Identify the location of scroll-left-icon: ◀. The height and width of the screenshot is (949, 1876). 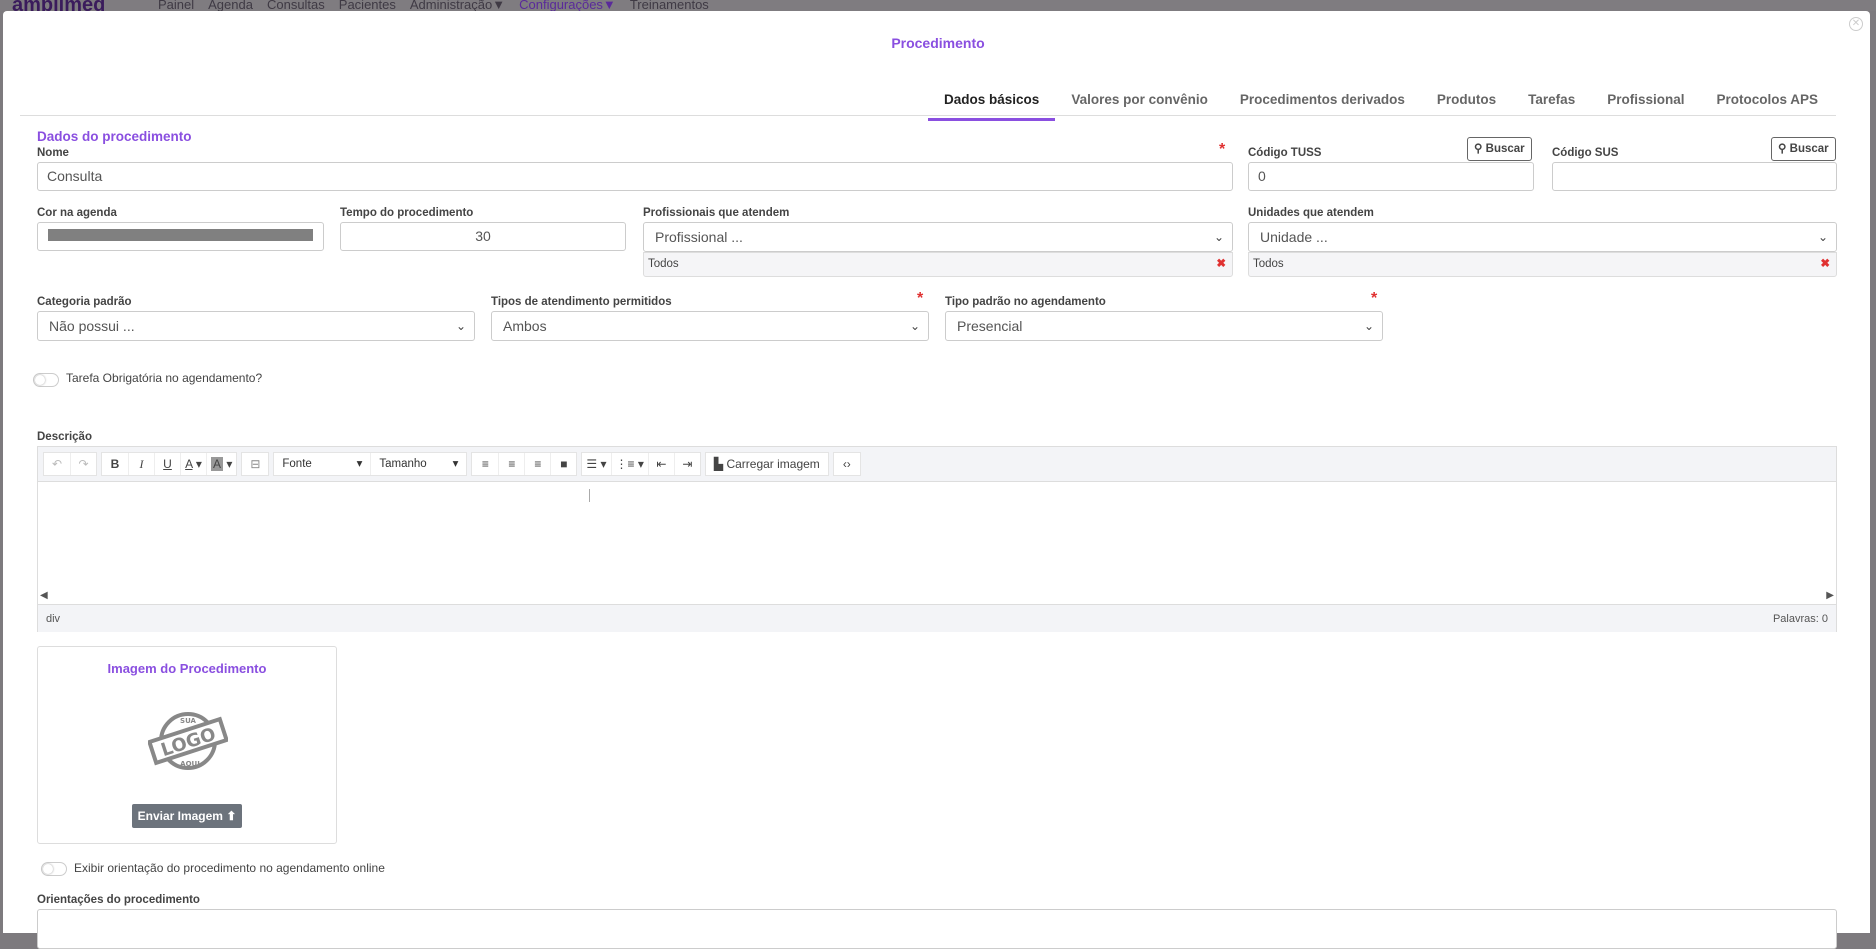
(44, 595).